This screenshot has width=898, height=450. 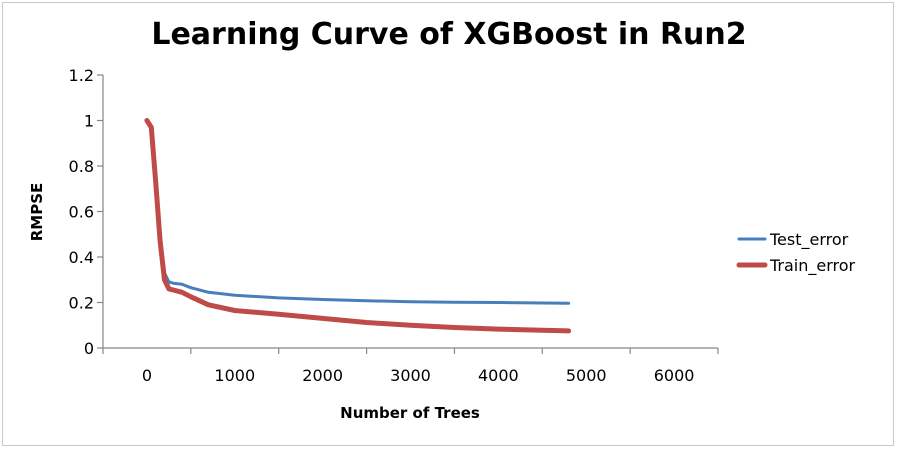 What do you see at coordinates (147, 375) in the screenshot?
I see `x-tick-label: 0` at bounding box center [147, 375].